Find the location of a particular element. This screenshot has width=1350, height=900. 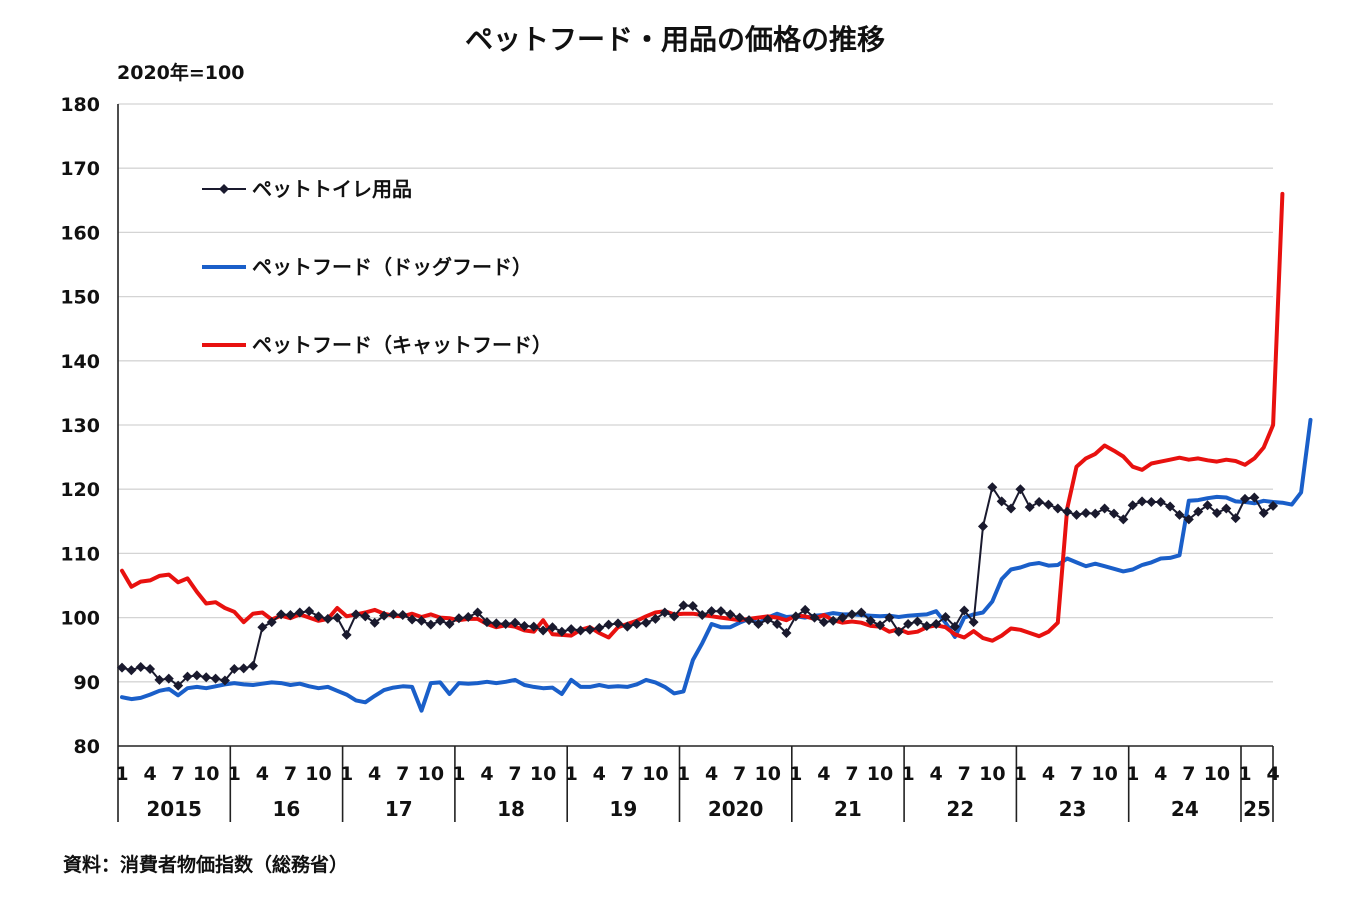

legend-label: ペットトイレ用品 is located at coordinates (332, 189).